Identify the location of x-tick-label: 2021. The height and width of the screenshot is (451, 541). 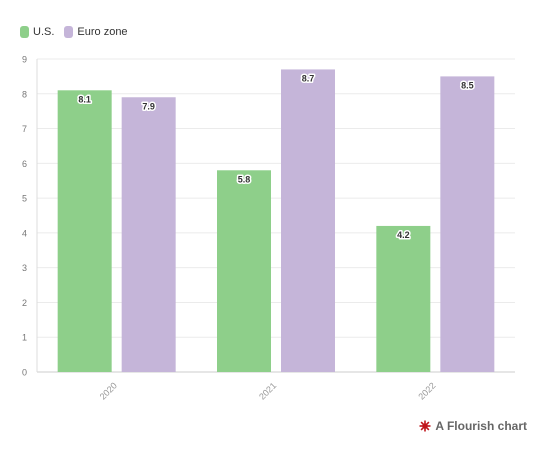
(267, 390).